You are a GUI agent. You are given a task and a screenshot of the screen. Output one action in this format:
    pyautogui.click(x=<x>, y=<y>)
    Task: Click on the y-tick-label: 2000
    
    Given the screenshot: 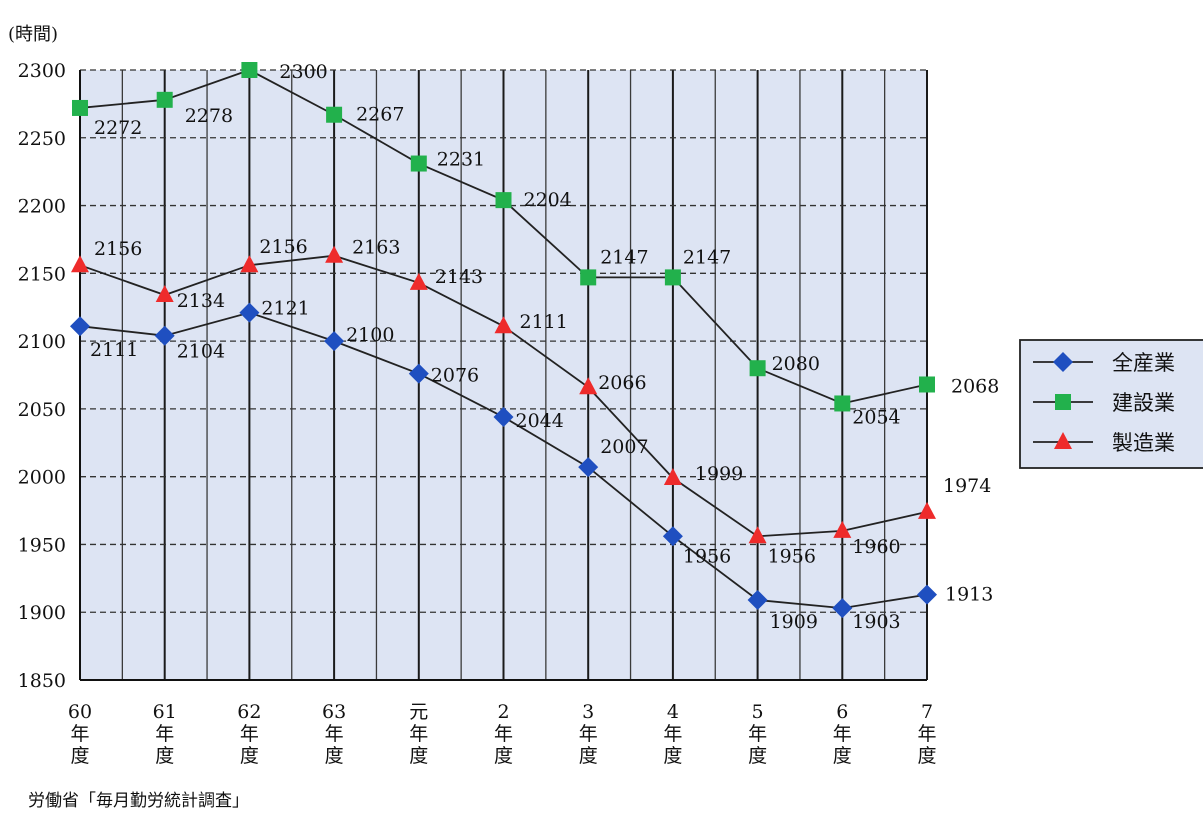 What is the action you would take?
    pyautogui.click(x=42, y=478)
    